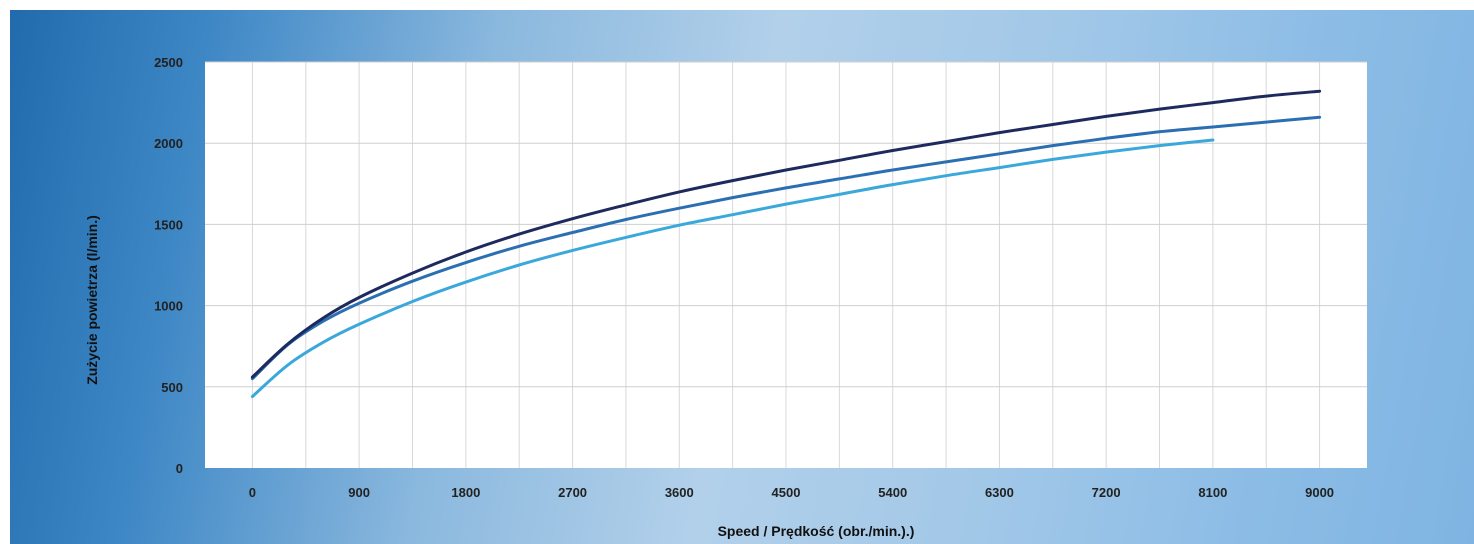 The image size is (1474, 544). What do you see at coordinates (168, 306) in the screenshot?
I see `y-tick-label: 1000` at bounding box center [168, 306].